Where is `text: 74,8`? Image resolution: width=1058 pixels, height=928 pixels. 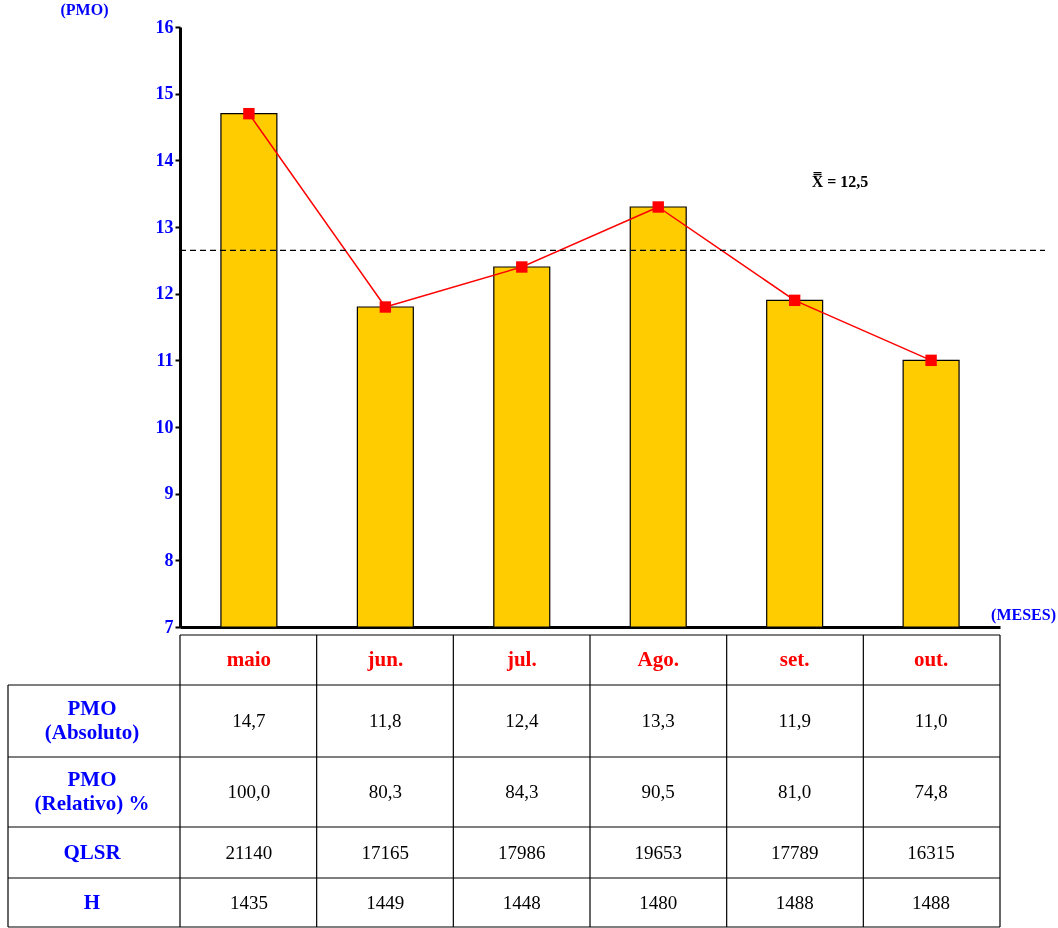 text: 74,8 is located at coordinates (931, 791).